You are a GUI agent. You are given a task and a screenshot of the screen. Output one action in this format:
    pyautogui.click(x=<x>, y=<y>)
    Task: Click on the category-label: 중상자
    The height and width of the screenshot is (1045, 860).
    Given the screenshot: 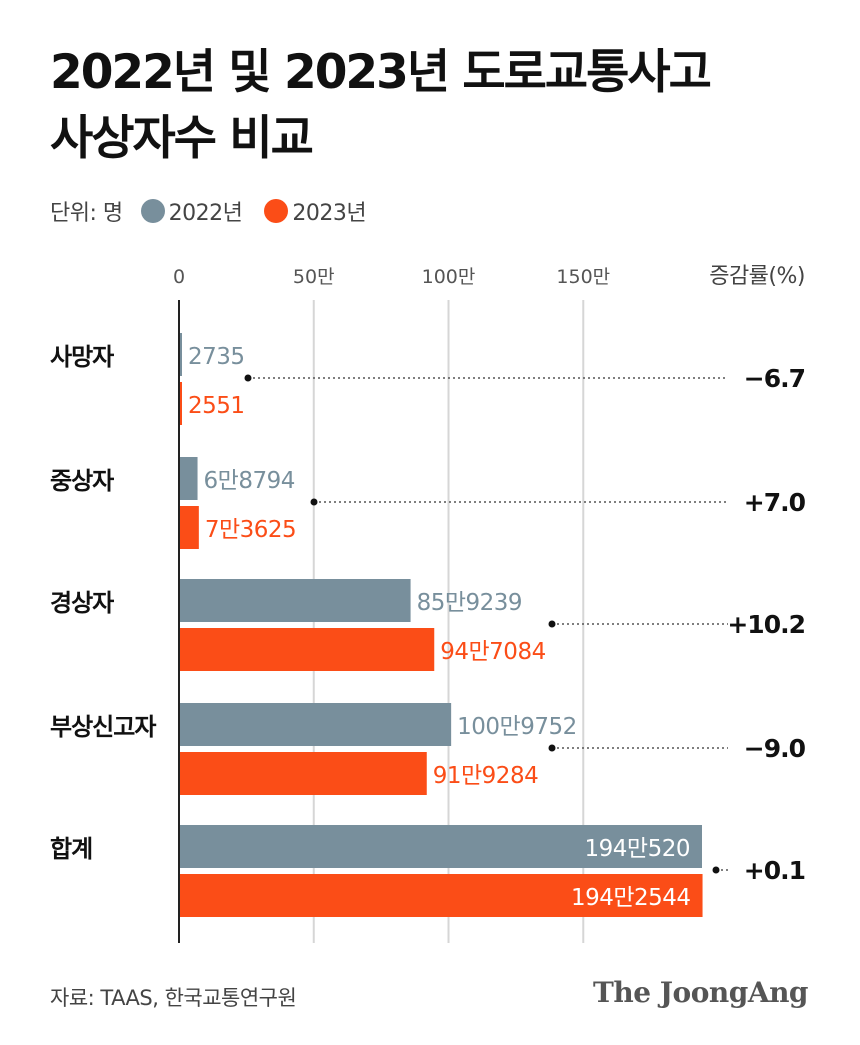 What is the action you would take?
    pyautogui.click(x=82, y=481)
    